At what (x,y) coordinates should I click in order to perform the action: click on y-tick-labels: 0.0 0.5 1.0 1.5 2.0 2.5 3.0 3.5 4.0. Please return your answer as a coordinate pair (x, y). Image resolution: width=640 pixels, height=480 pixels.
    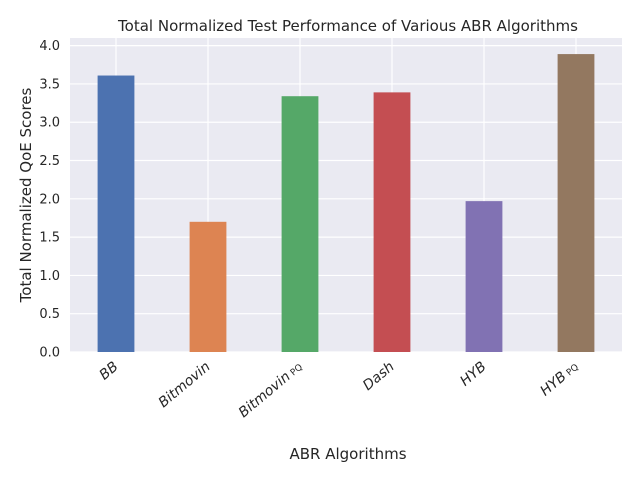
    Looking at the image, I should click on (49, 199).